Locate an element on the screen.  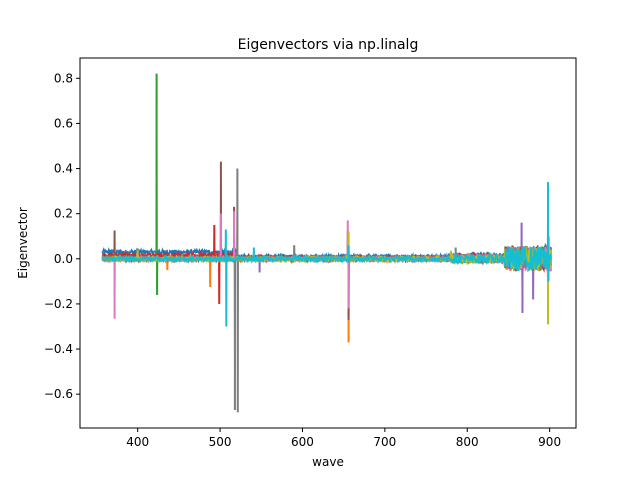
y-tick-label: −0.4 is located at coordinates (58, 349).